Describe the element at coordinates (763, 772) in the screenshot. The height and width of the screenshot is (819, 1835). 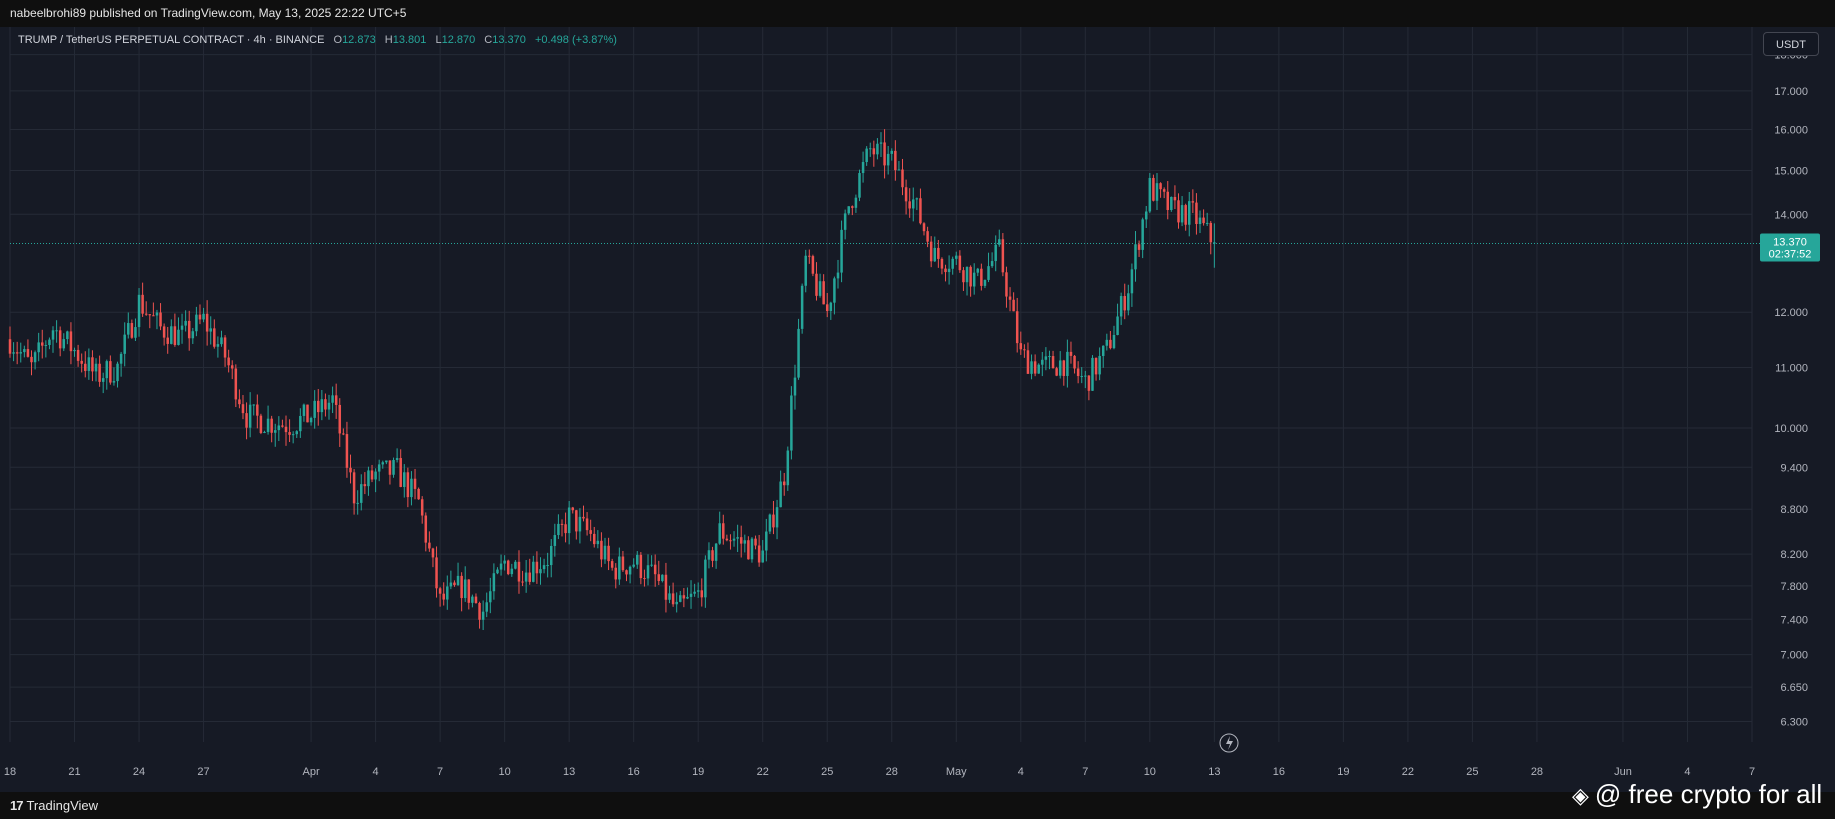
I see `time-tick-label: 22` at that location.